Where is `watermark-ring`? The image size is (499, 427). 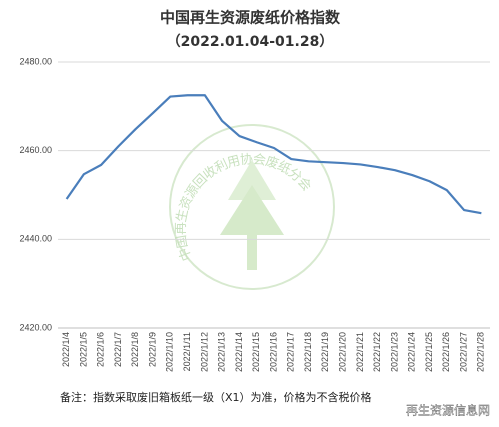
watermark-ring is located at coordinates (252, 207).